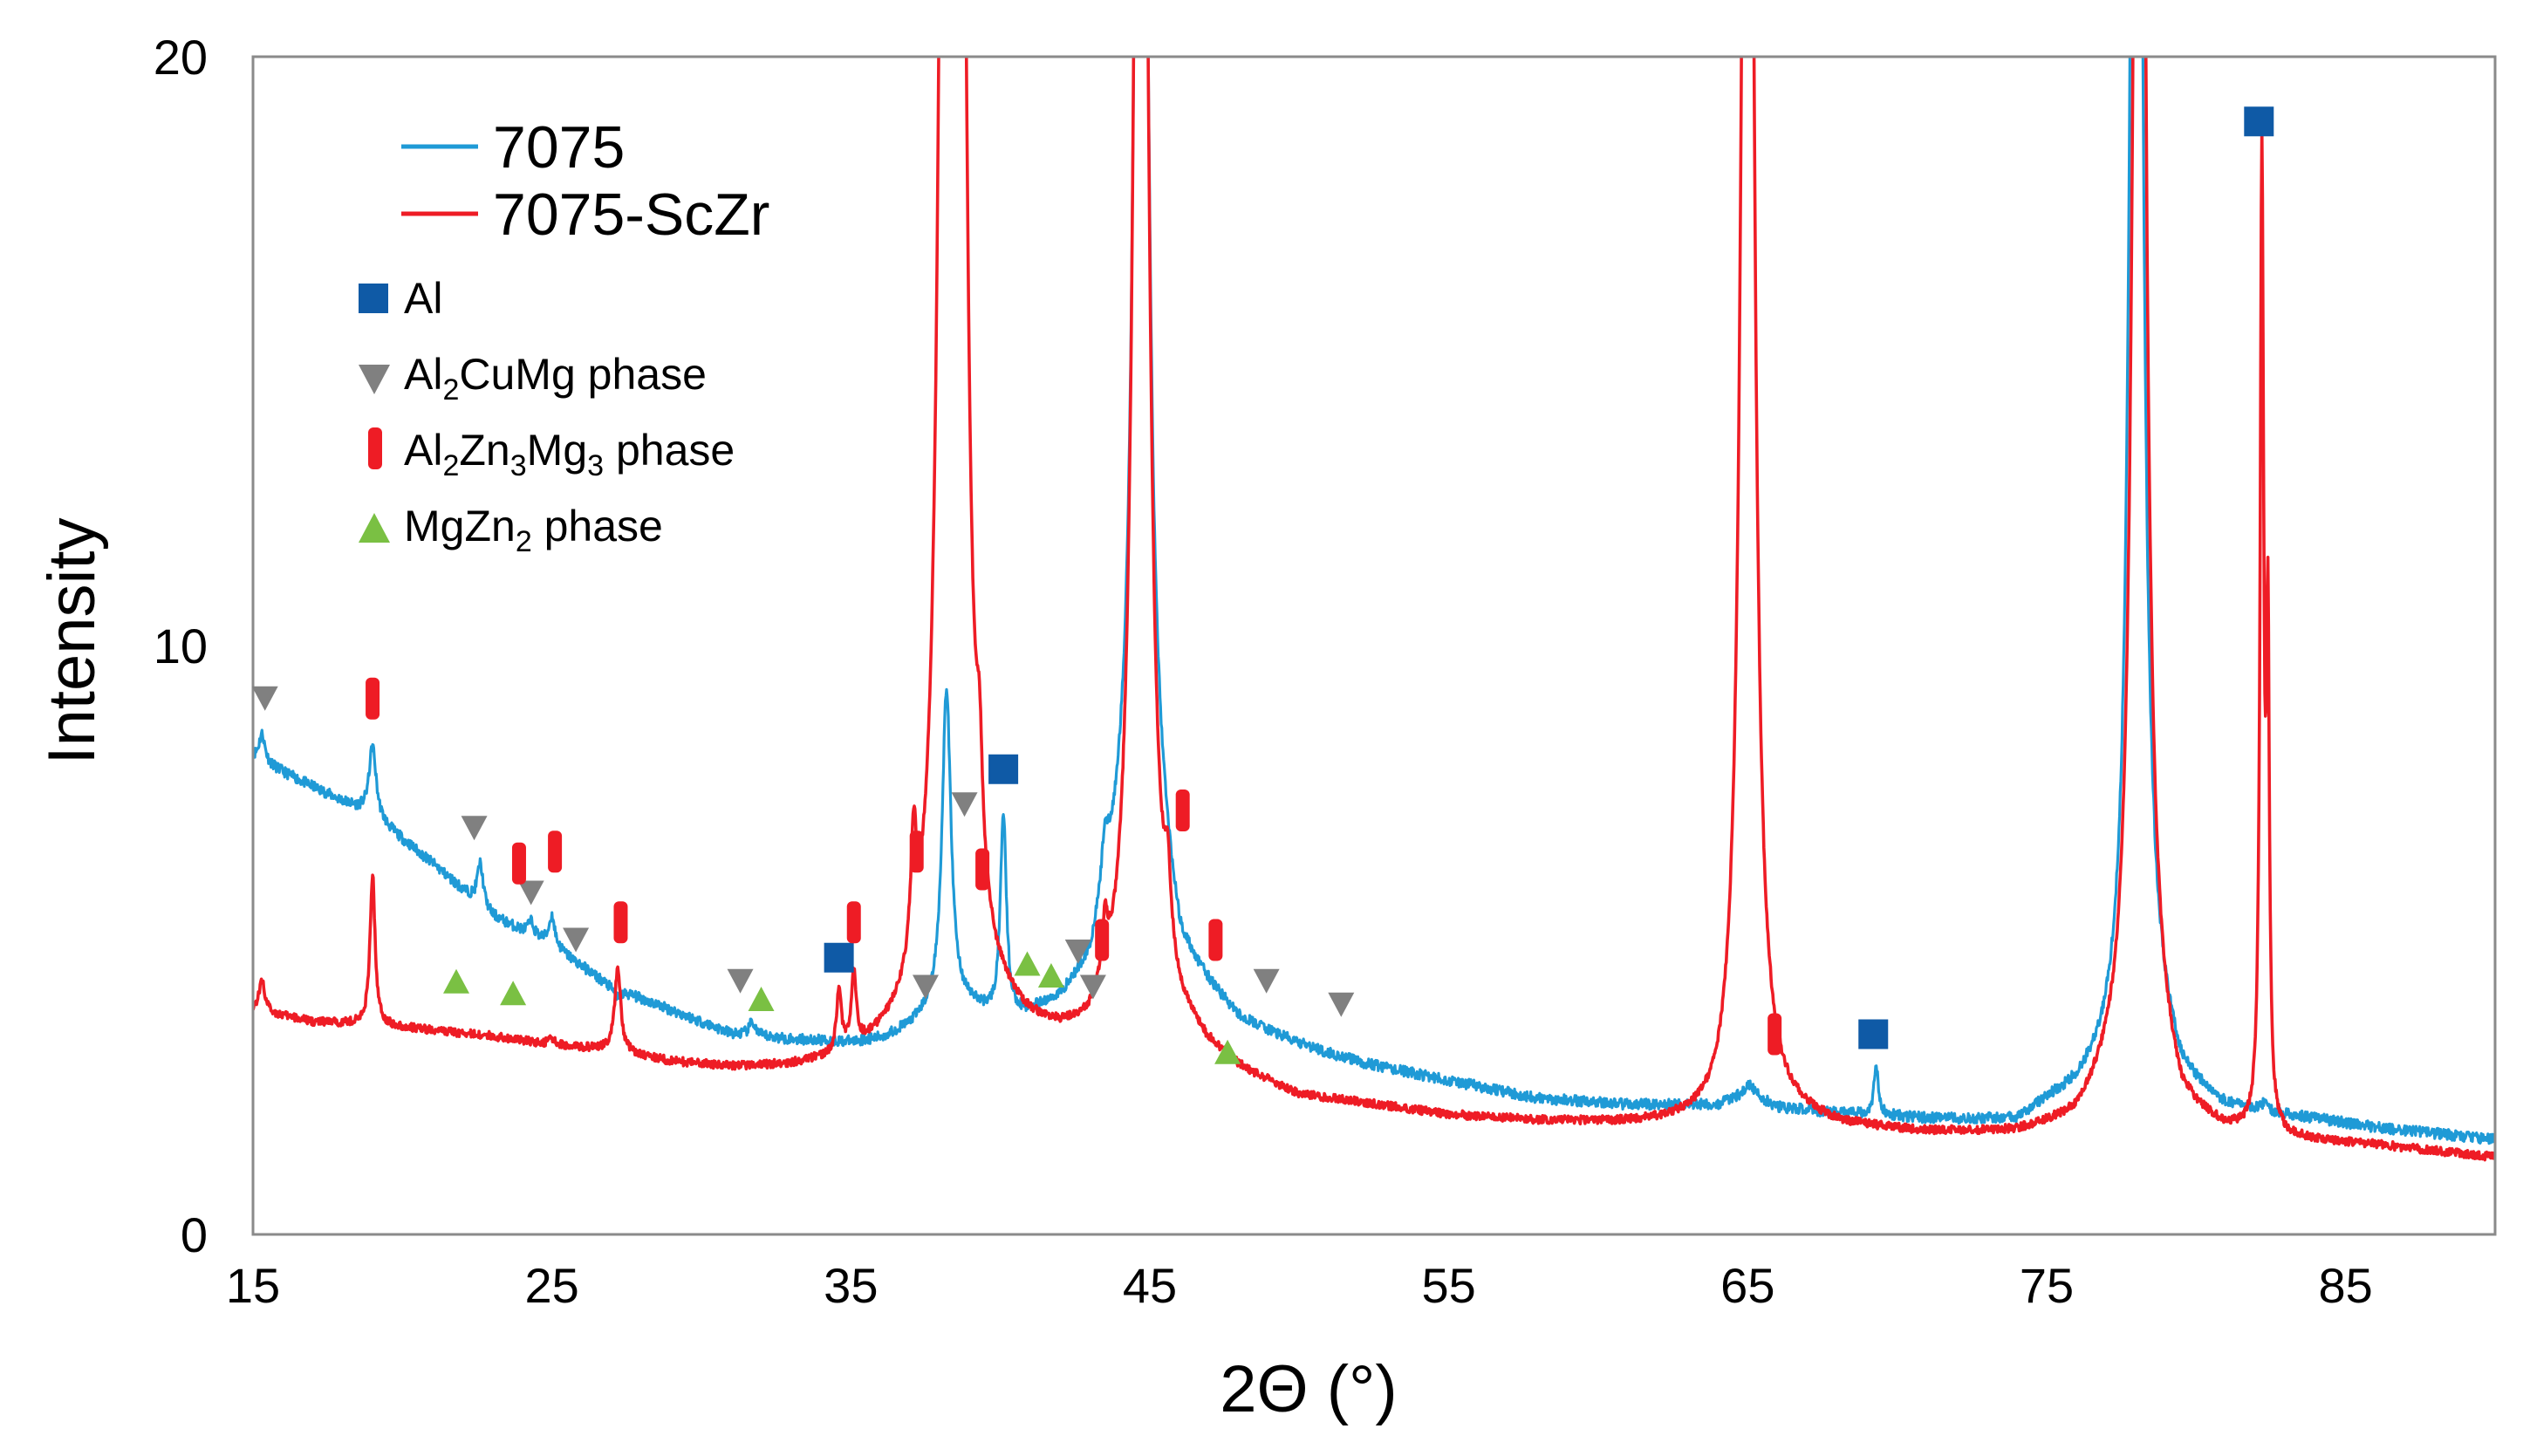 The height and width of the screenshot is (1456, 2523). I want to click on x-tick-label: 85, so click(2346, 1285).